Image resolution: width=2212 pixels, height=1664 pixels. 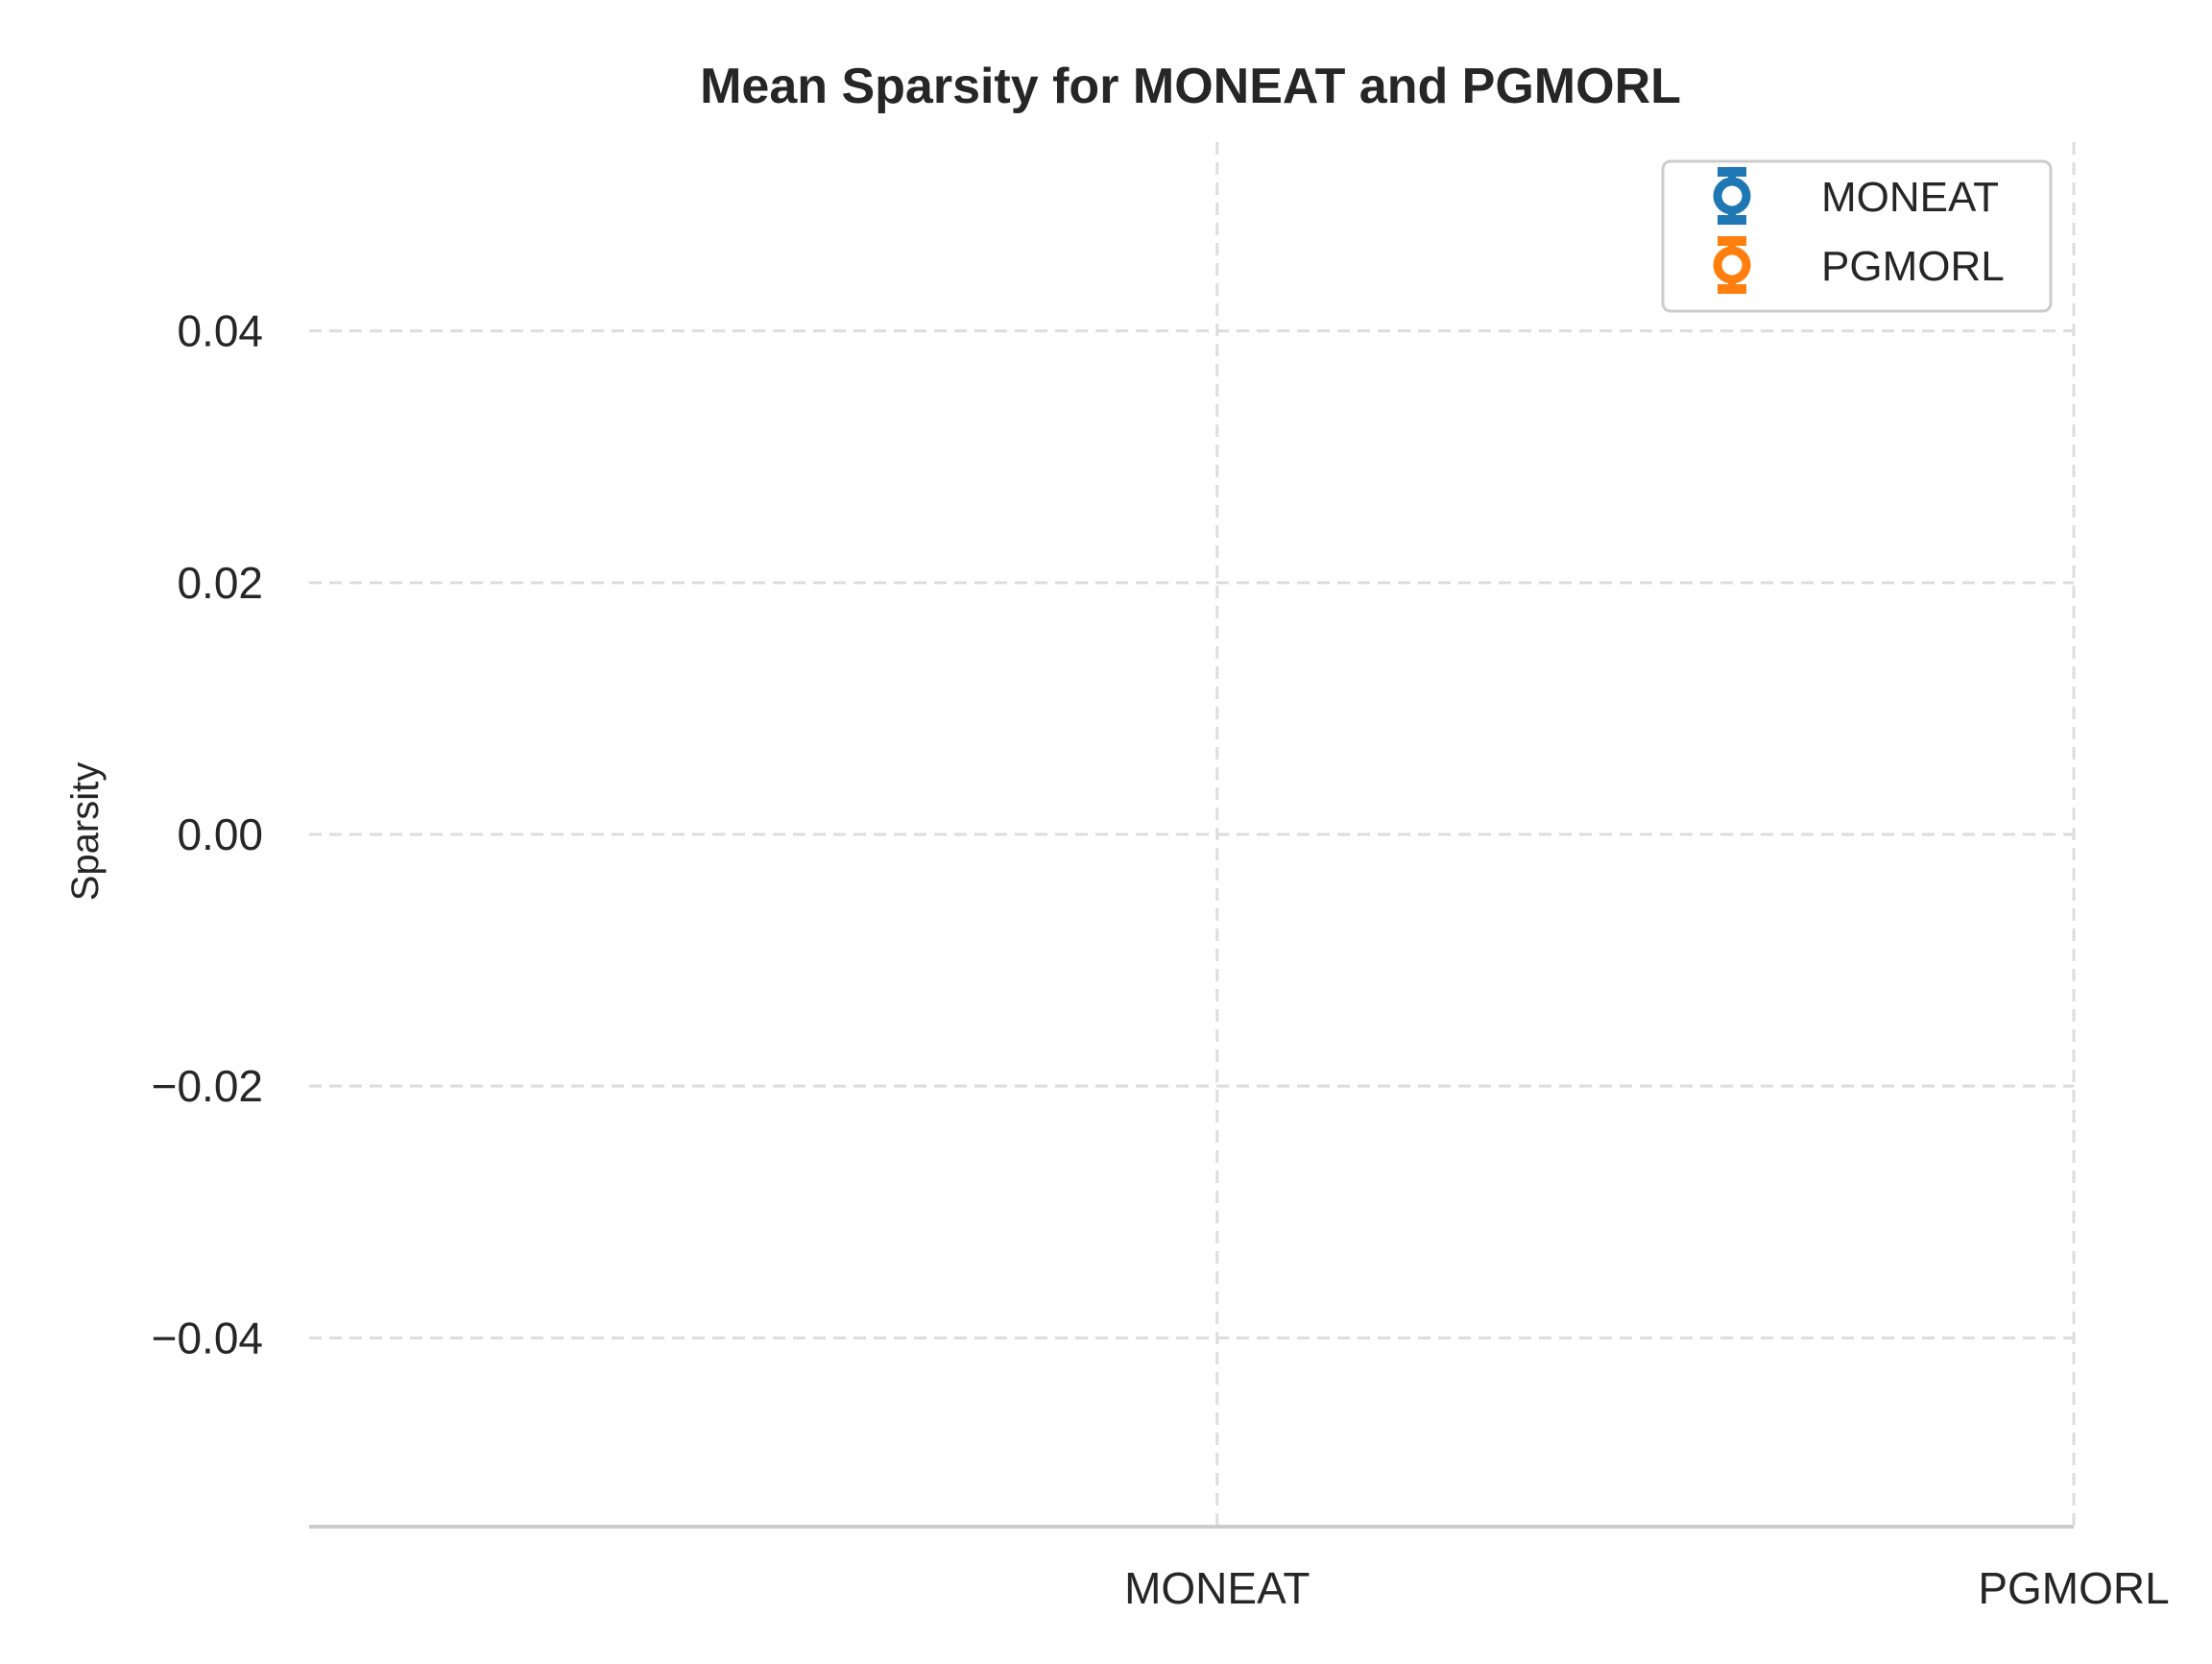 I want to click on y-tick-labels: 0.04 0.02 0.00 −0.02 −0.04, so click(x=207, y=835).